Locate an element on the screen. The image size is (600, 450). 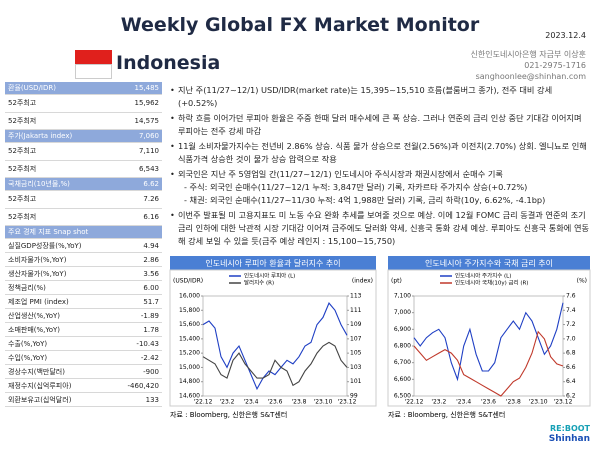
y-tick-label: 14,800 is located at coordinates (189, 381).